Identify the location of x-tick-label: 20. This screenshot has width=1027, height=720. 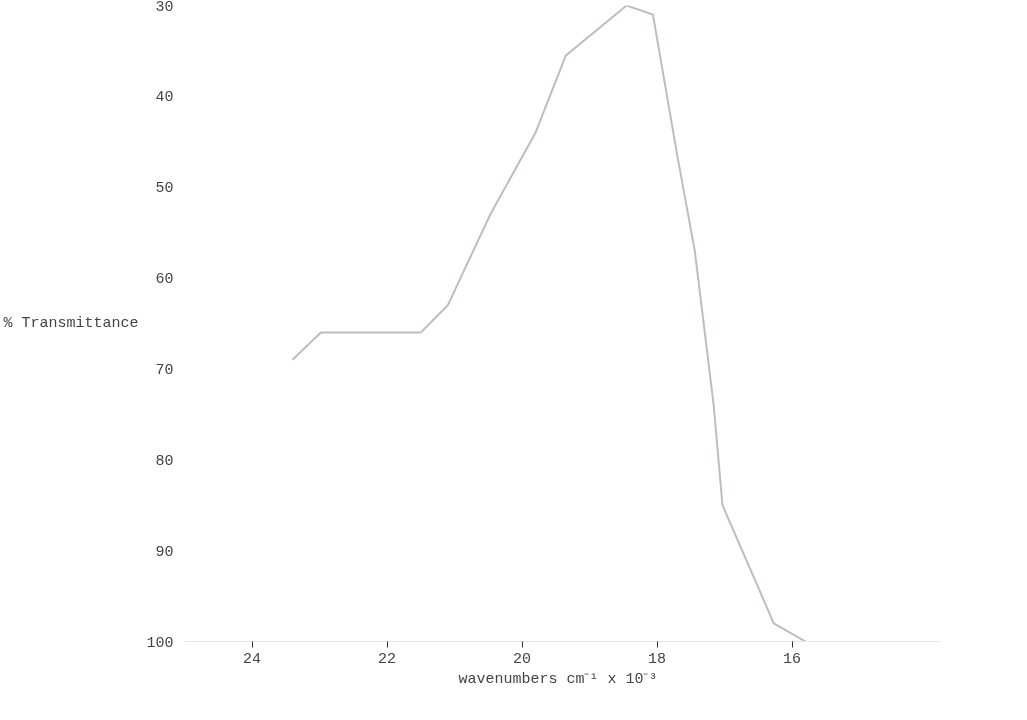
(522, 659).